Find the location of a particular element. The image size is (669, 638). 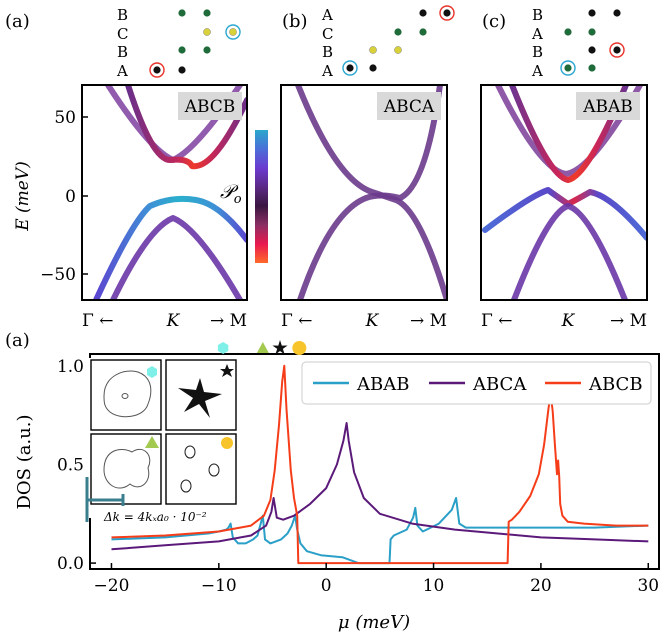

mu-markers is located at coordinates (262, 347).